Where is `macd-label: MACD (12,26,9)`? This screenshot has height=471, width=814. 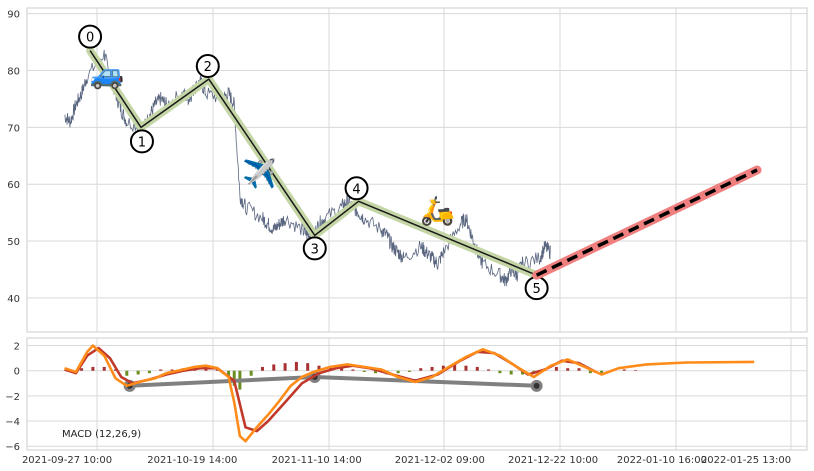 macd-label: MACD (12,26,9) is located at coordinates (101, 434).